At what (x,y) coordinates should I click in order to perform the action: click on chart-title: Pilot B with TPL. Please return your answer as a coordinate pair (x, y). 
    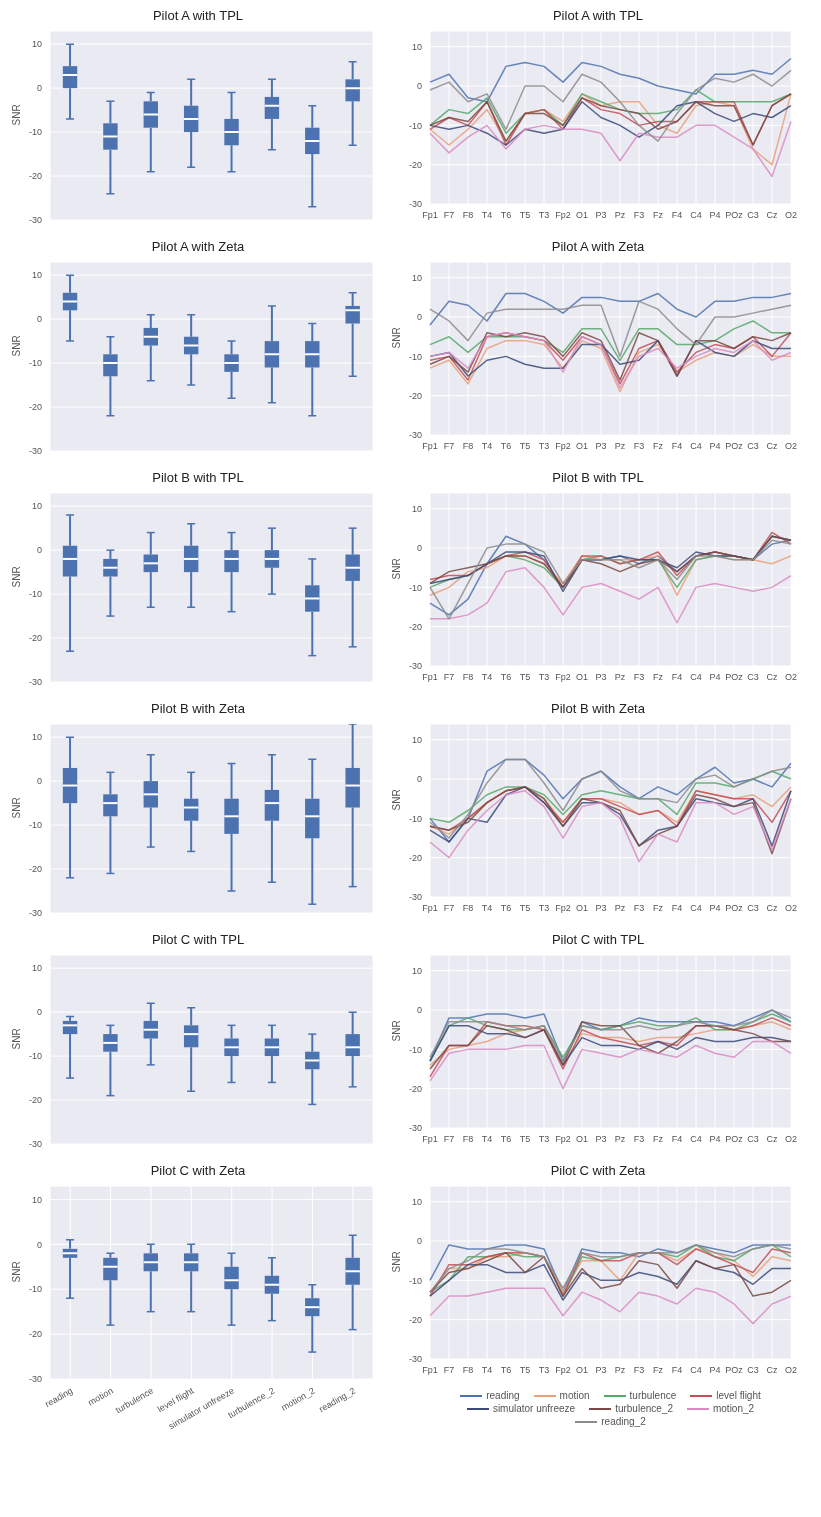
    Looking at the image, I should click on (198, 478).